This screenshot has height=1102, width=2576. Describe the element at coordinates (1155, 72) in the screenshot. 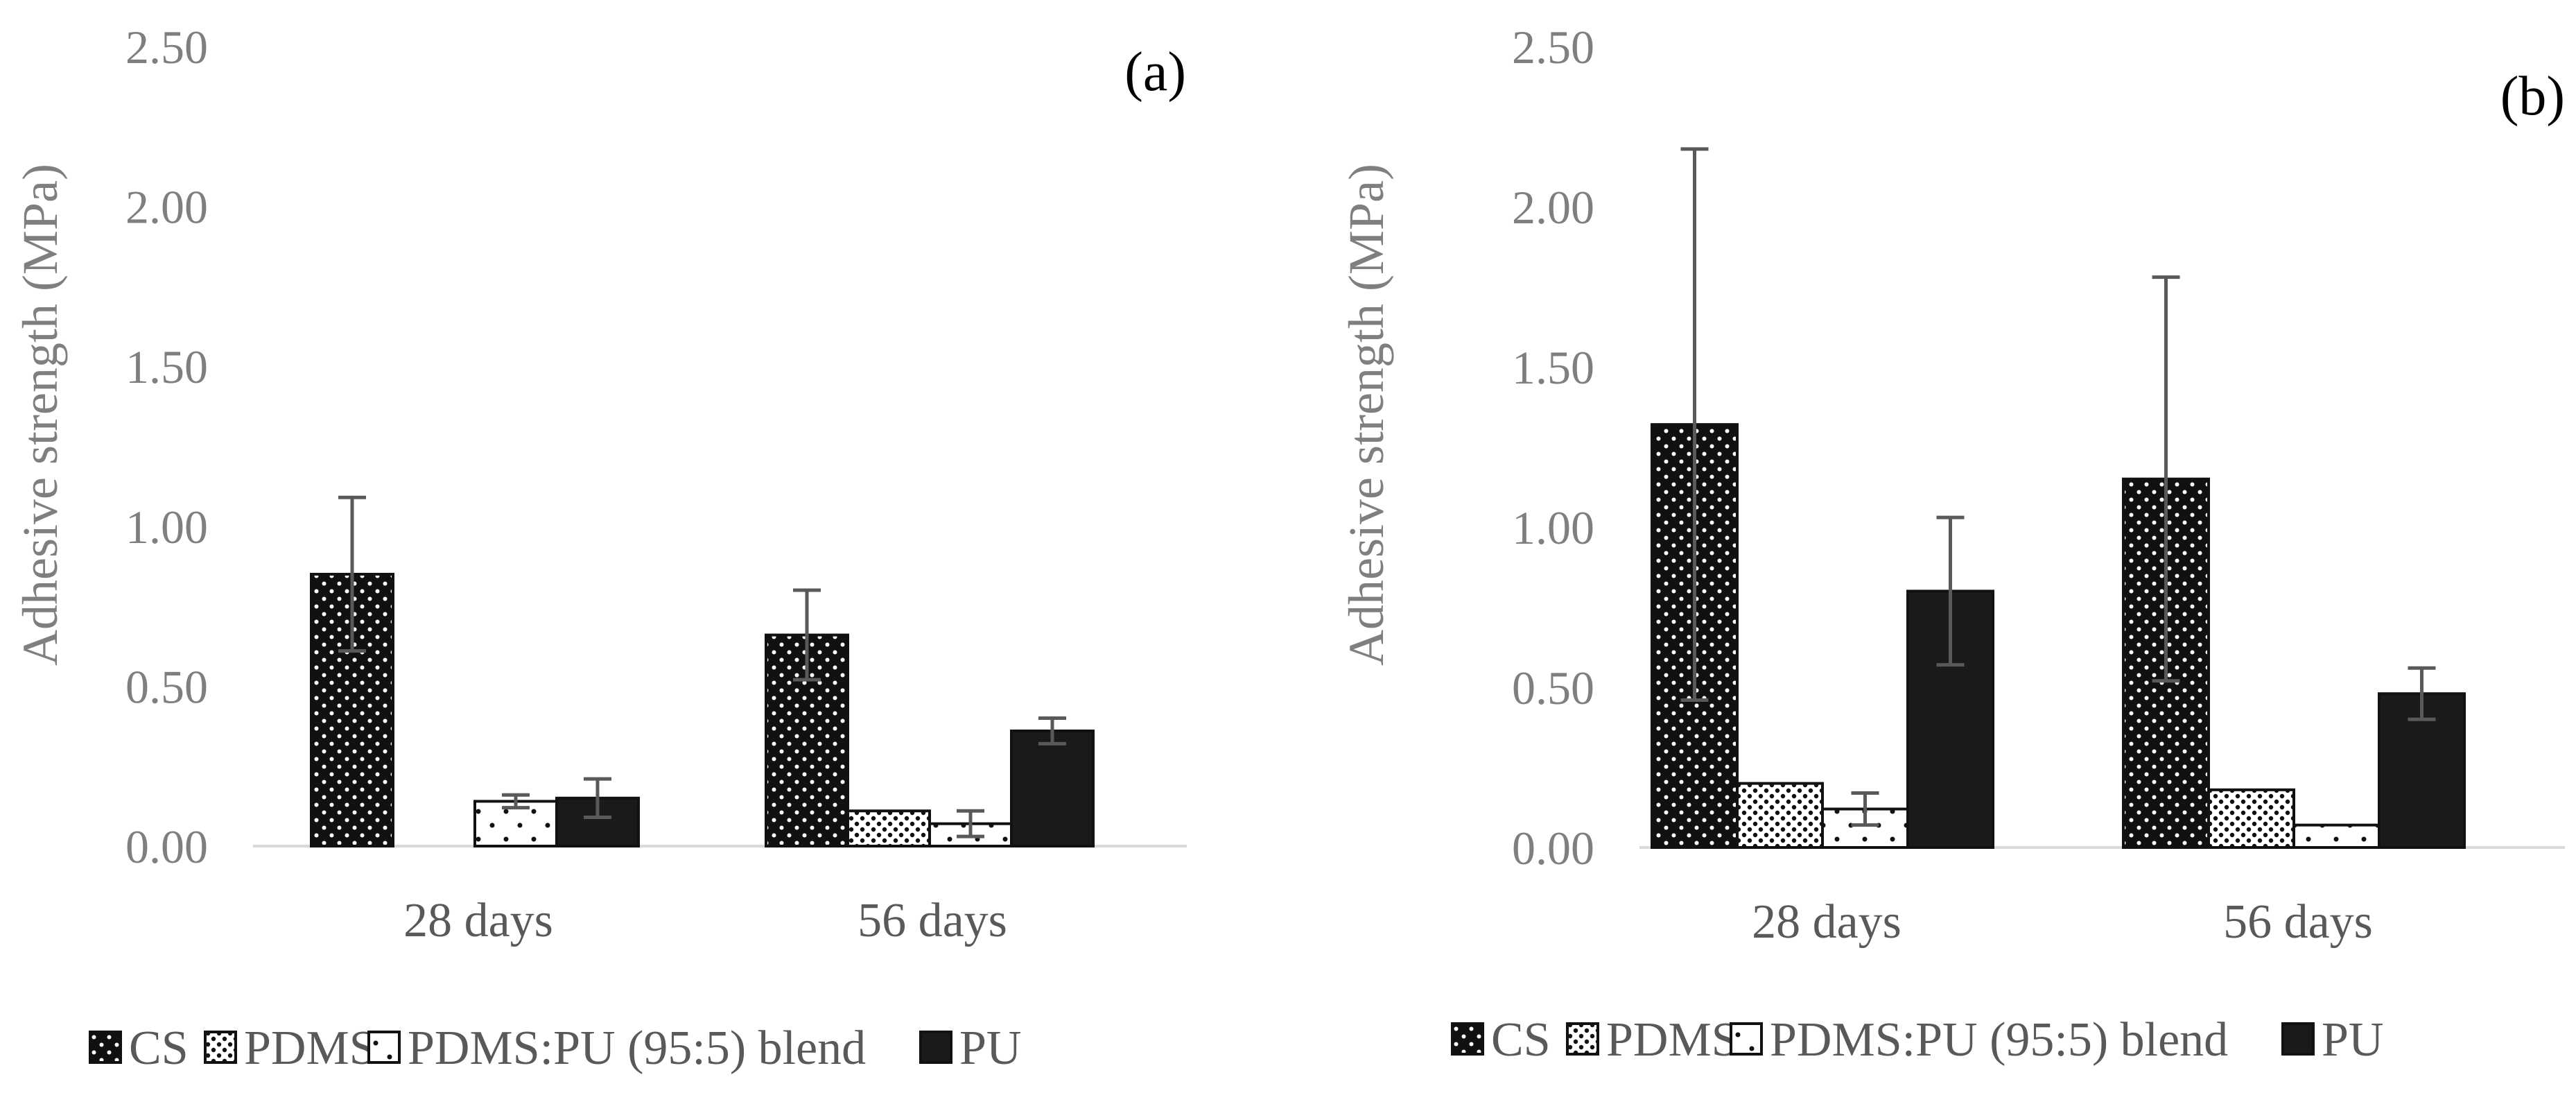

I see `panel-label: (a)` at that location.